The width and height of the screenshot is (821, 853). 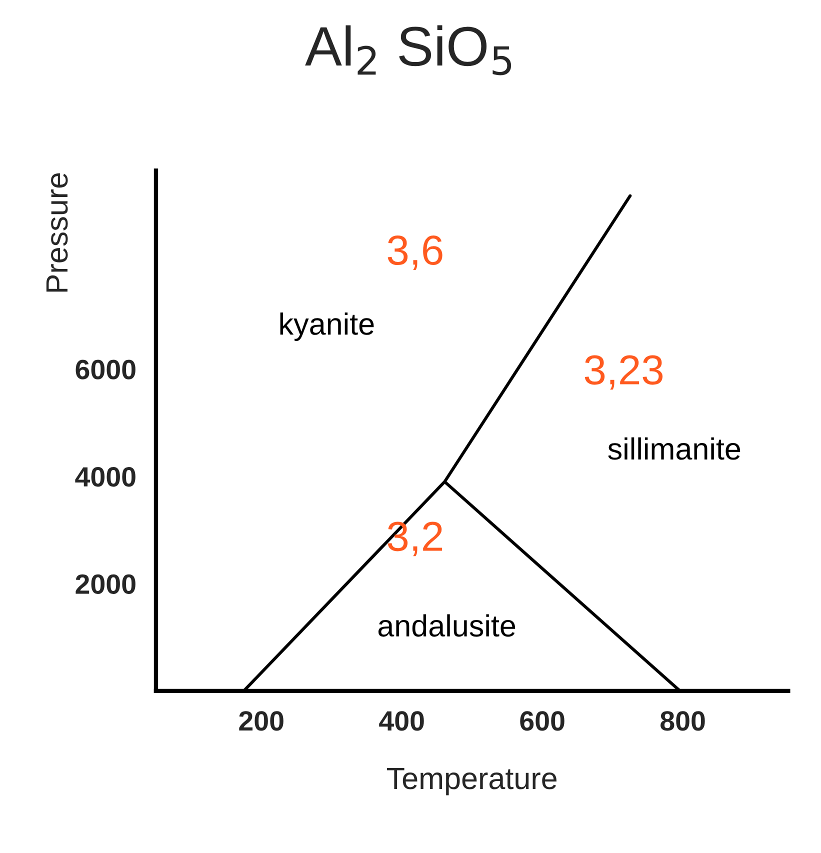 What do you see at coordinates (542, 721) in the screenshot?
I see `x-tick-label: 600` at bounding box center [542, 721].